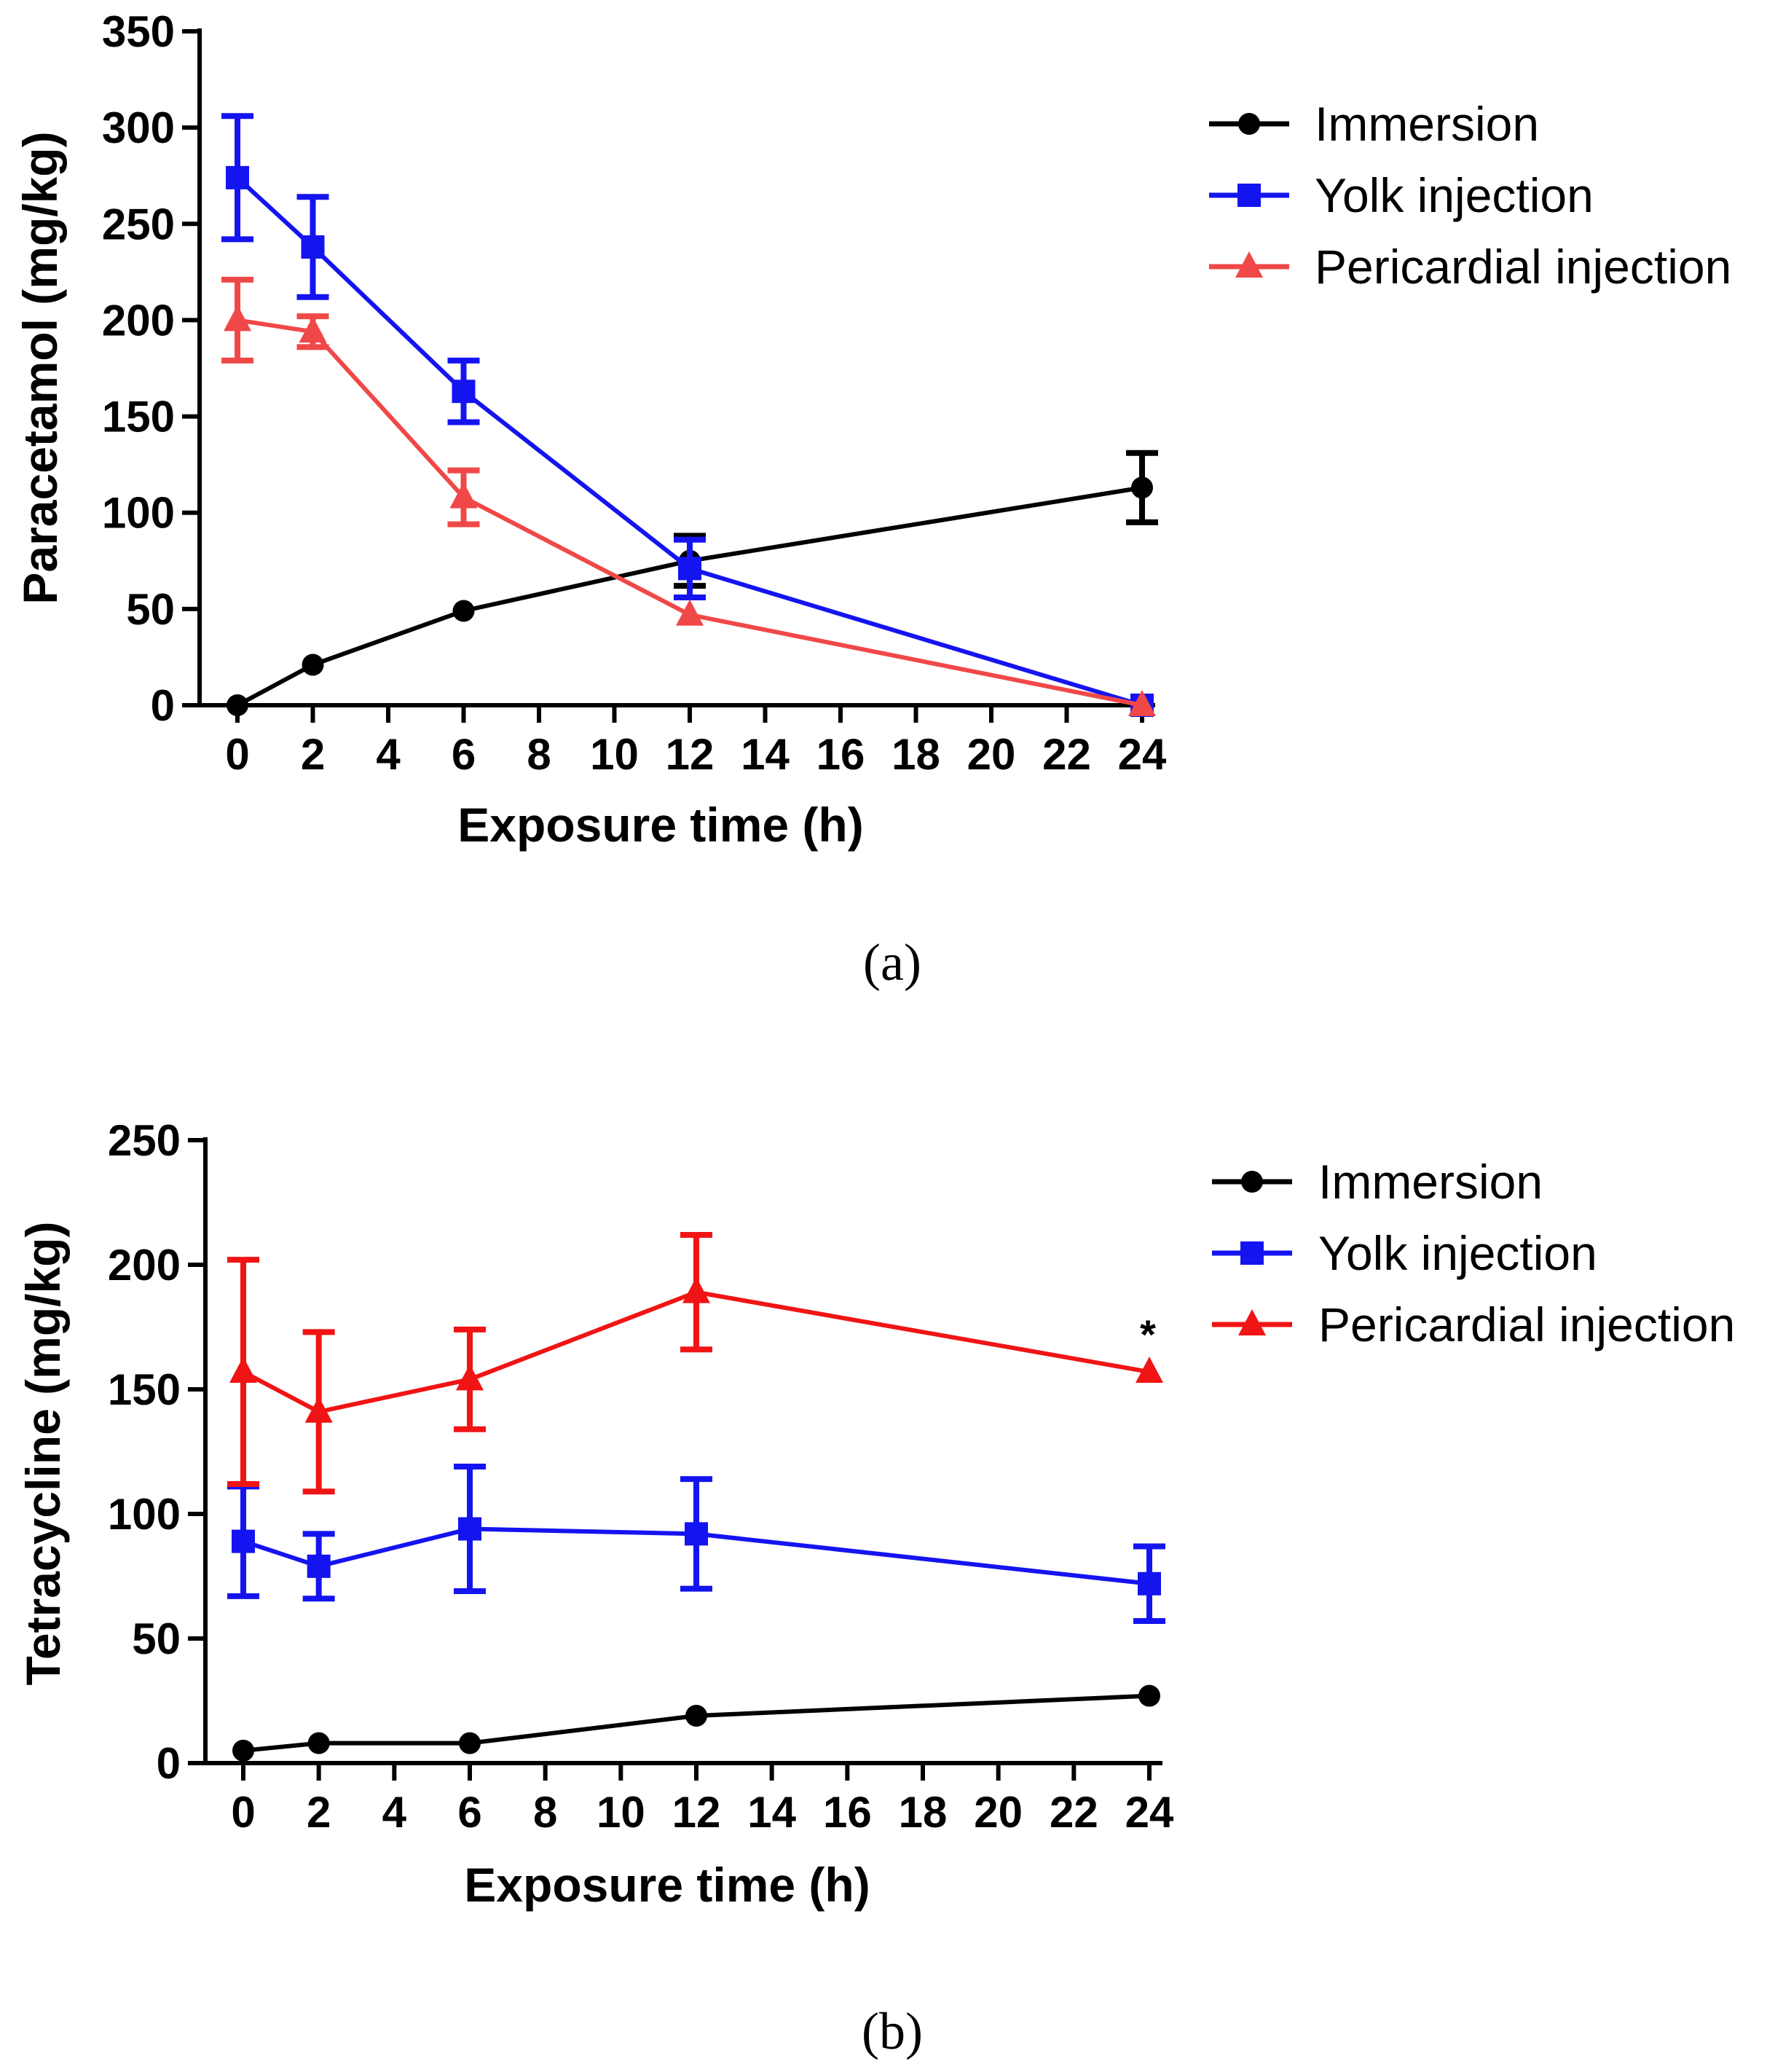 Image resolution: width=1775 pixels, height=2072 pixels. I want to click on series-immersion, so click(696, 1723).